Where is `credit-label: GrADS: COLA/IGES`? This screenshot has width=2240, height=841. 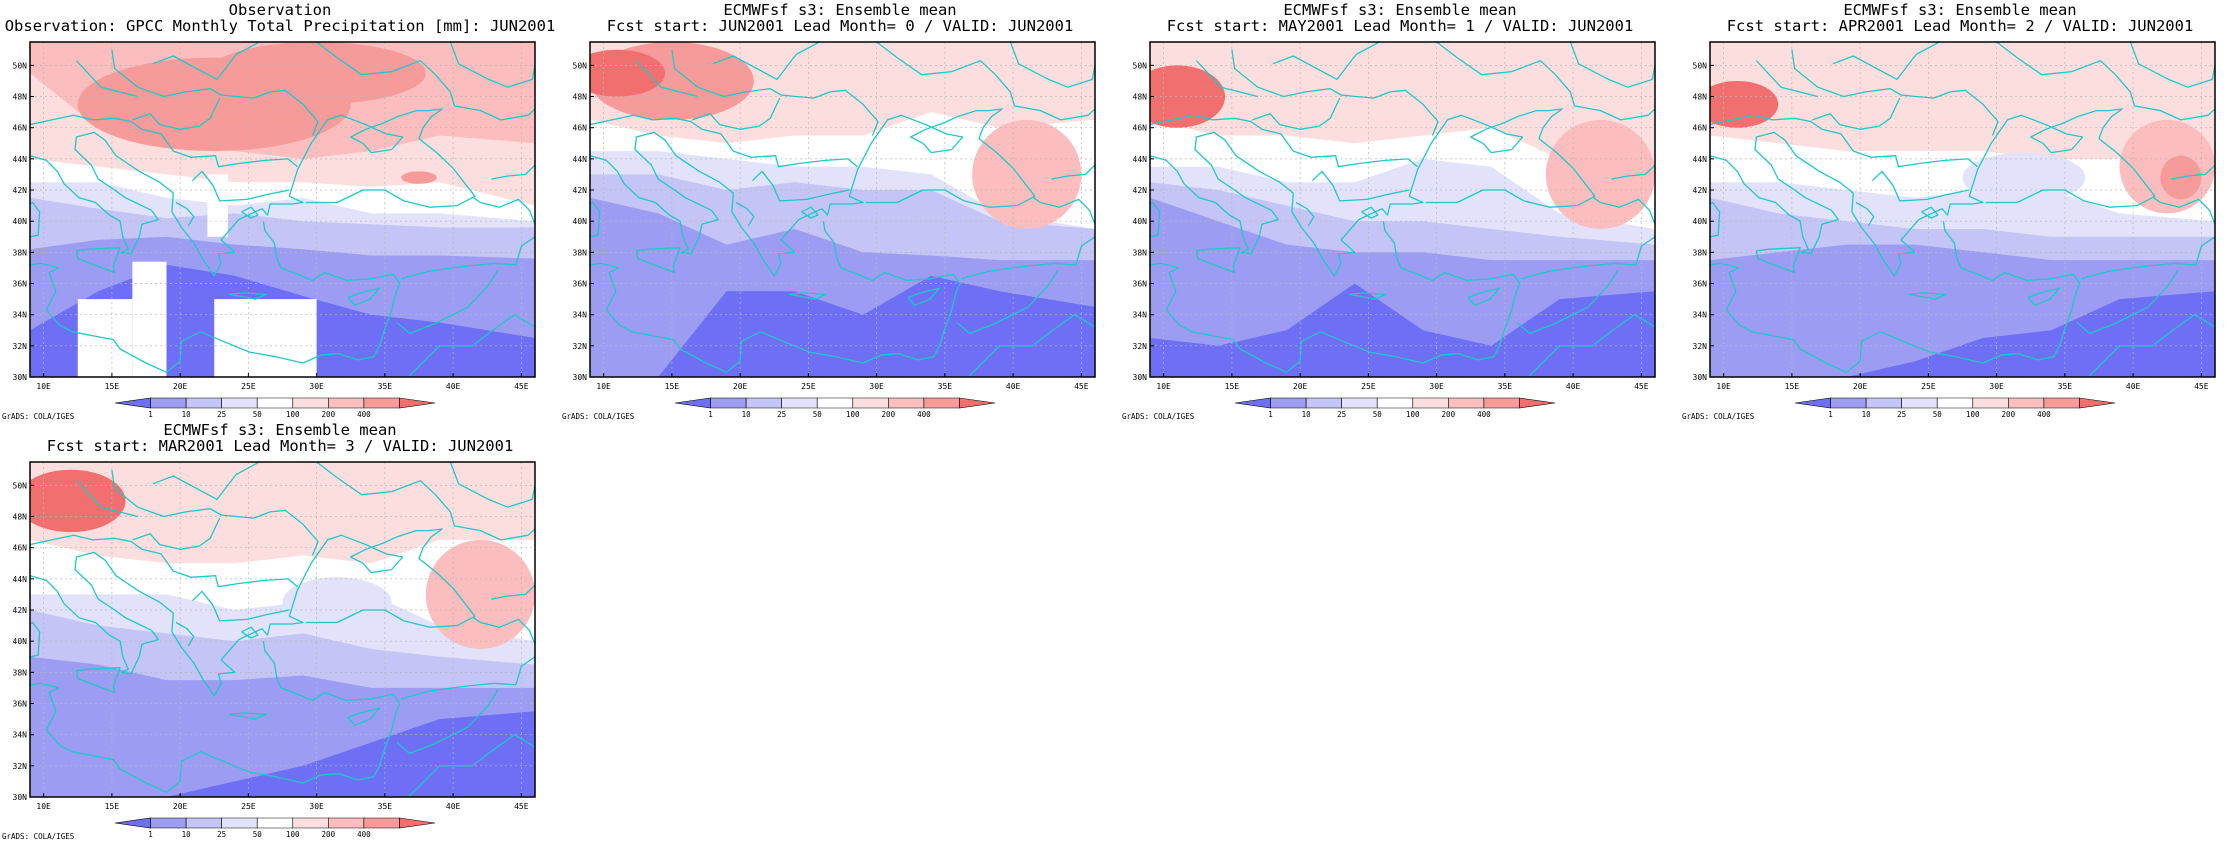 credit-label: GrADS: COLA/IGES is located at coordinates (38, 836).